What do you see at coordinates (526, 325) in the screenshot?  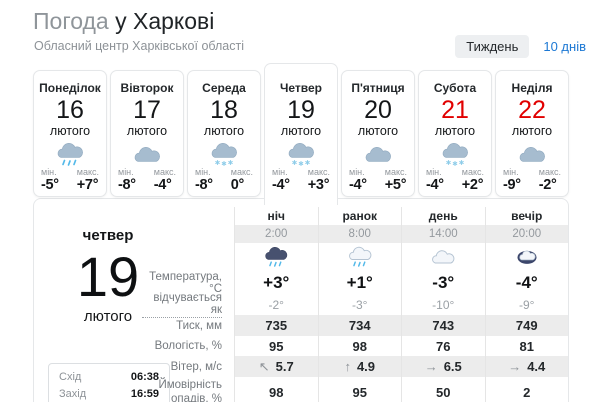 I see `pressure-cell: 749` at bounding box center [526, 325].